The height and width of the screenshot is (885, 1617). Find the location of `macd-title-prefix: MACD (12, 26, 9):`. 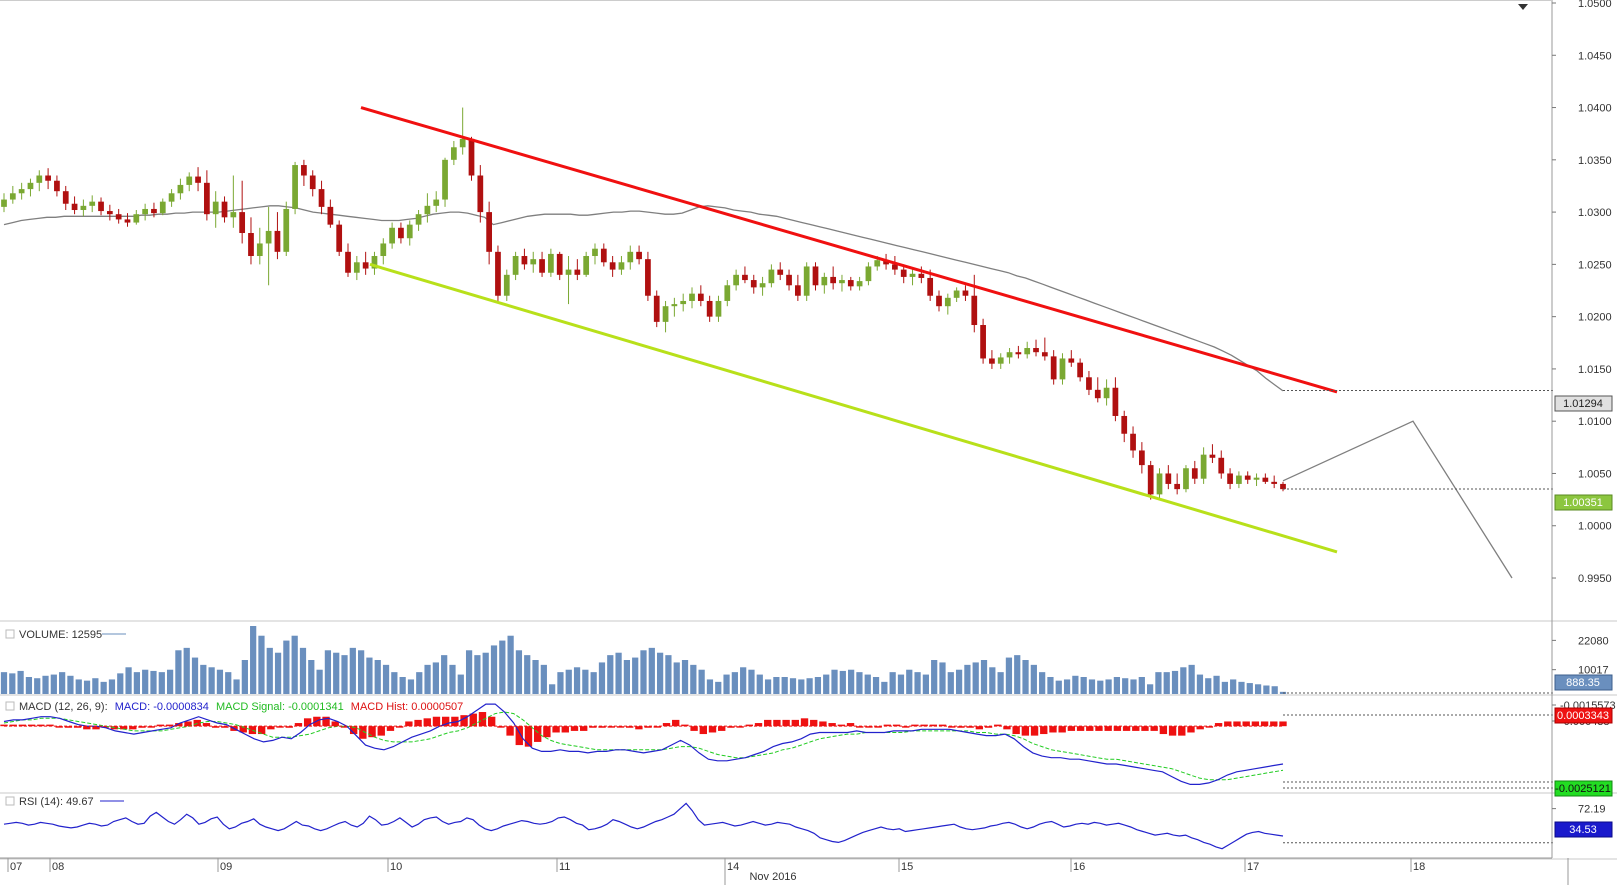

macd-title-prefix: MACD (12, 26, 9): is located at coordinates (63, 707).